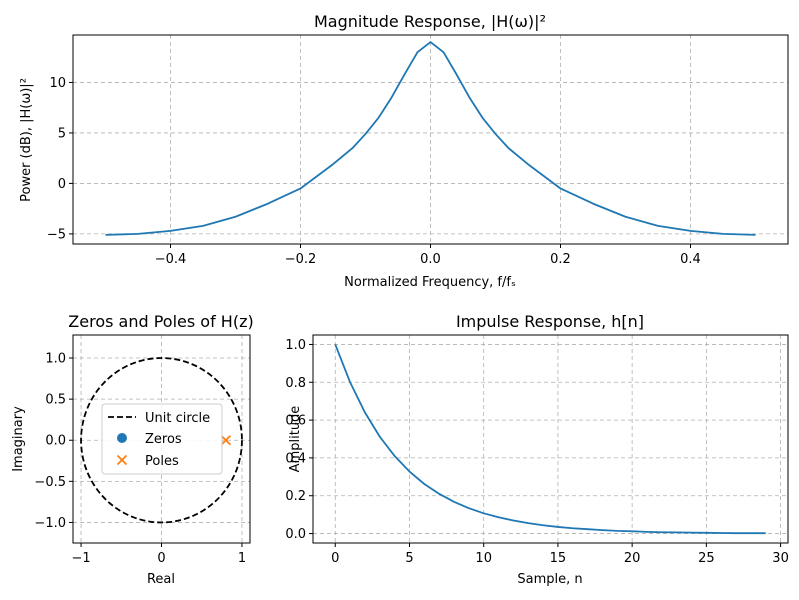  I want to click on x-tick-label: 15, so click(558, 558).